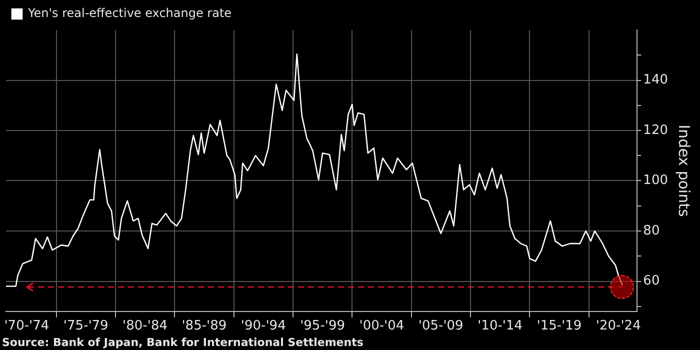 This screenshot has height=350, width=700. I want to click on legend-label: Yen's real-effective exchange rate, so click(129, 13).